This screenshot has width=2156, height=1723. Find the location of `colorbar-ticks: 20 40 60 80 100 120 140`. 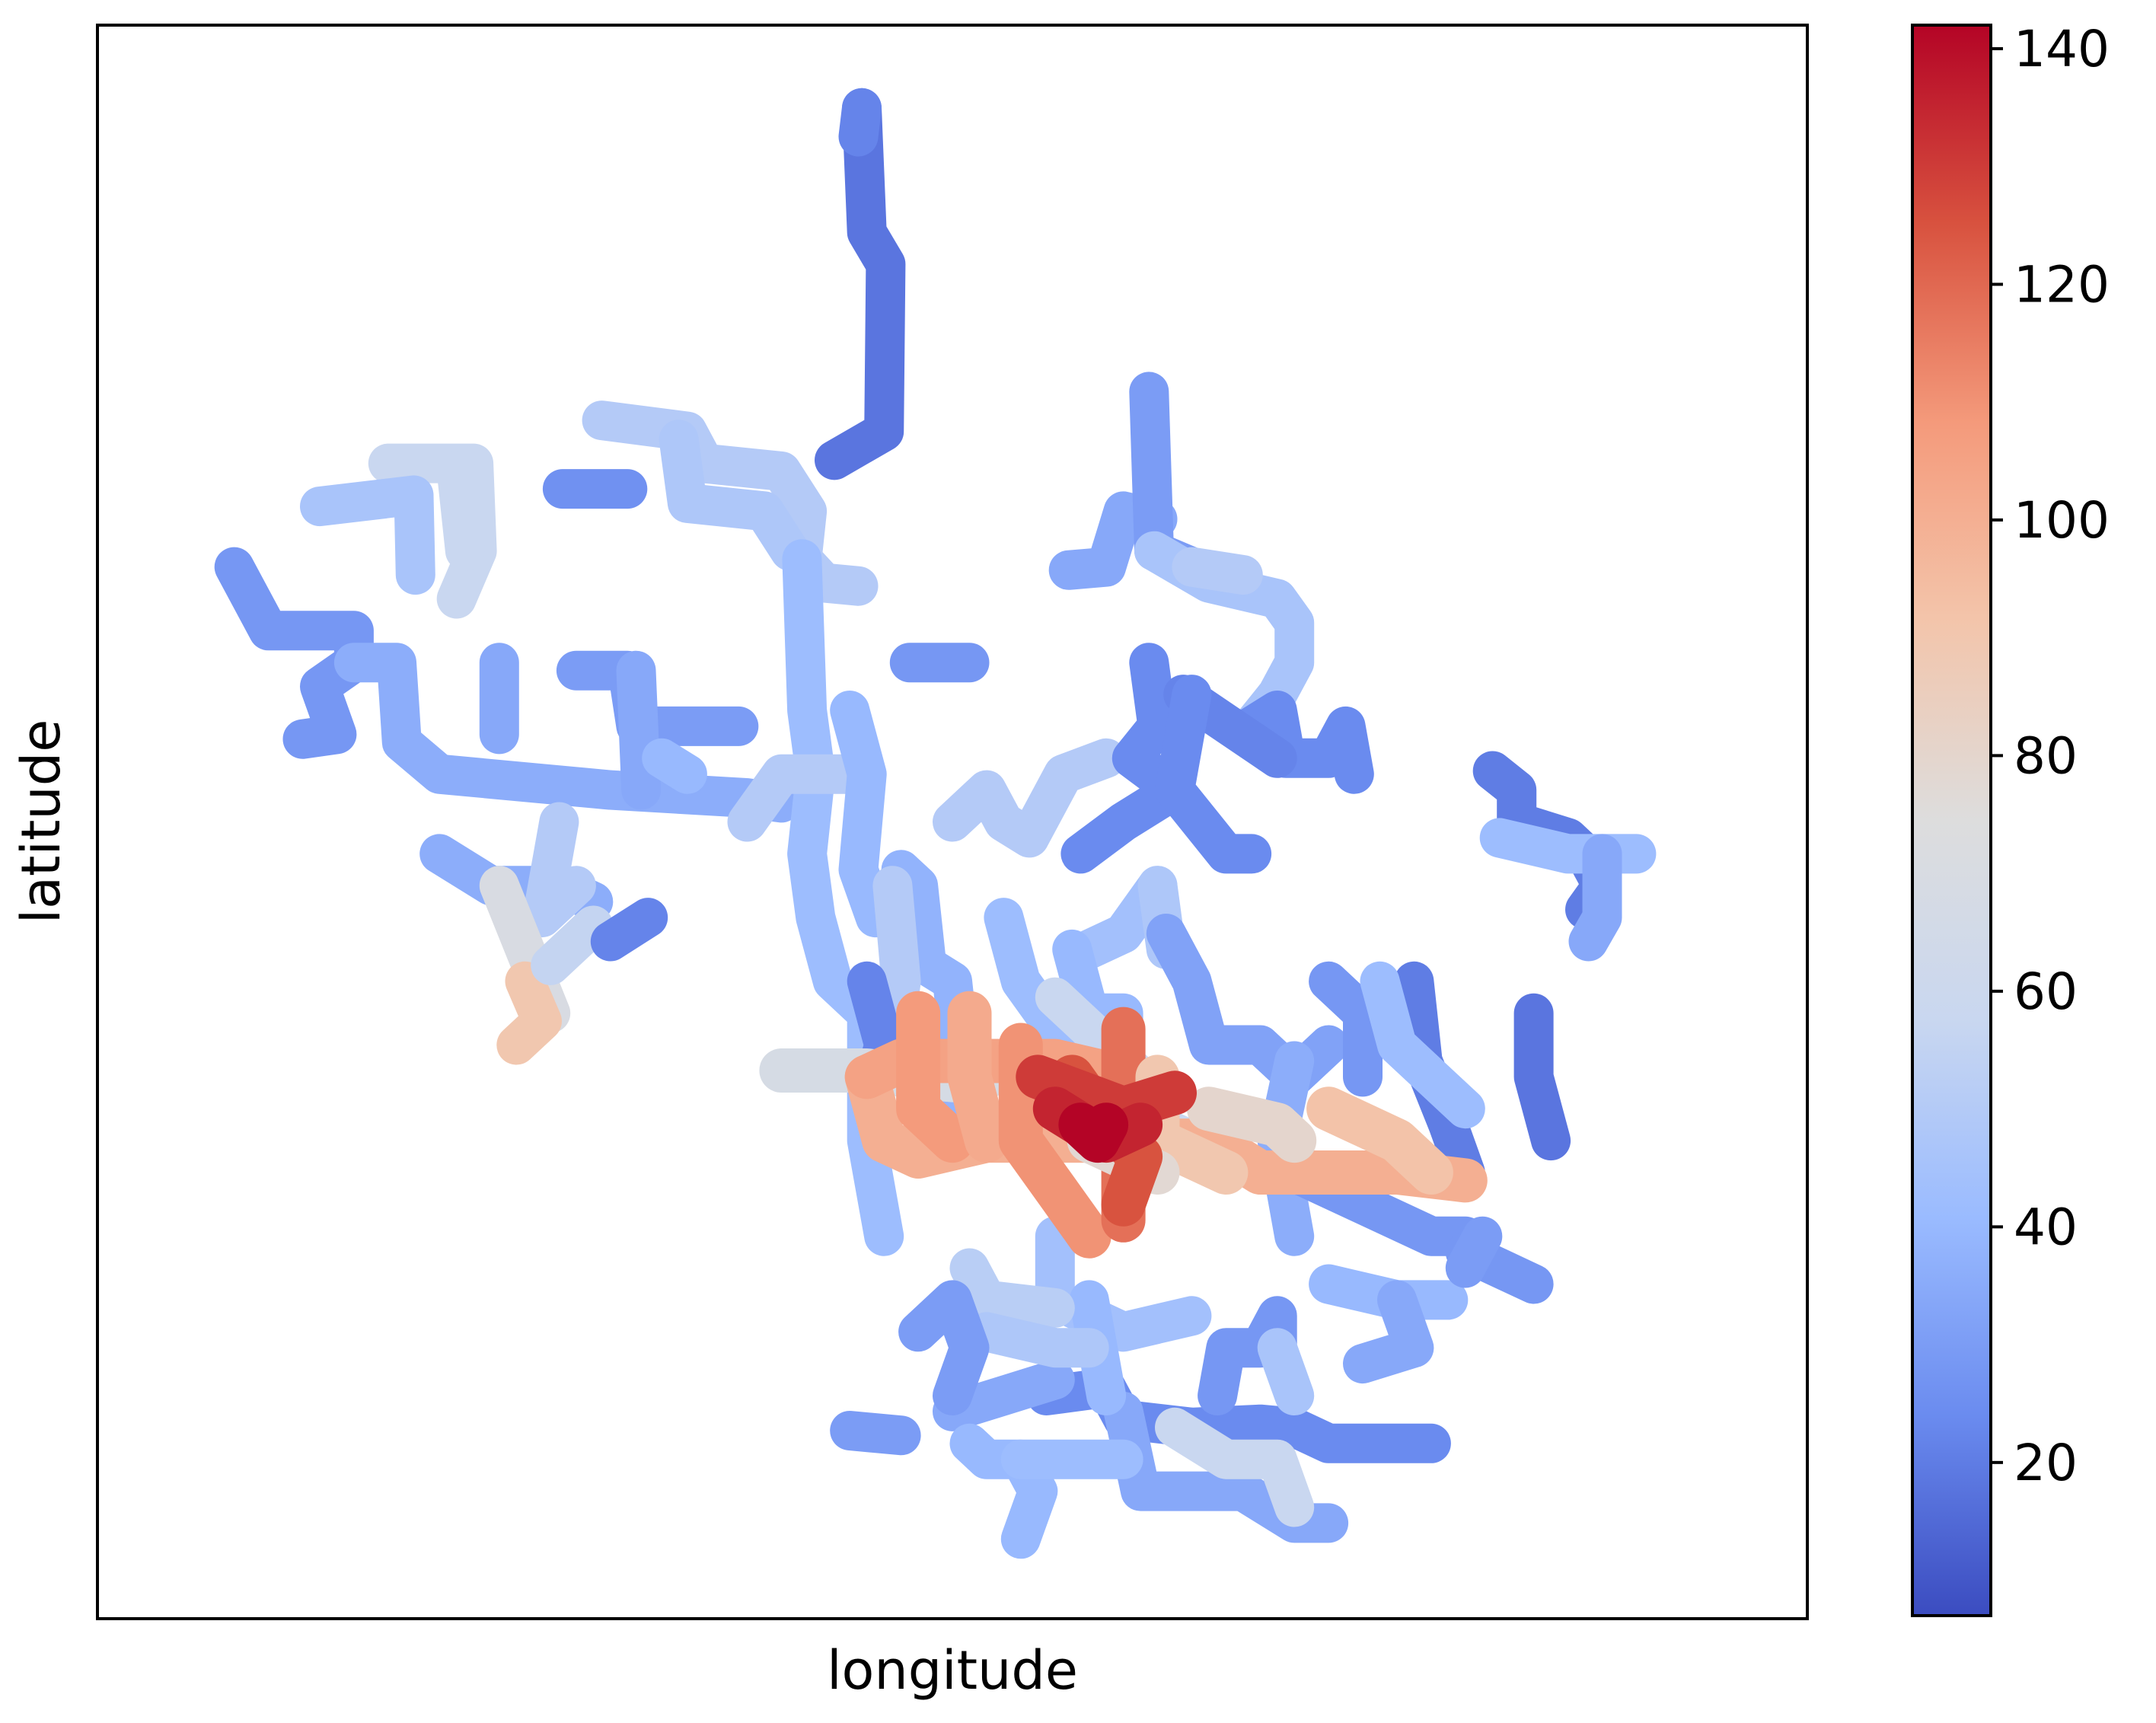

colorbar-ticks: 20 40 60 80 100 120 140 is located at coordinates (2050, 756).